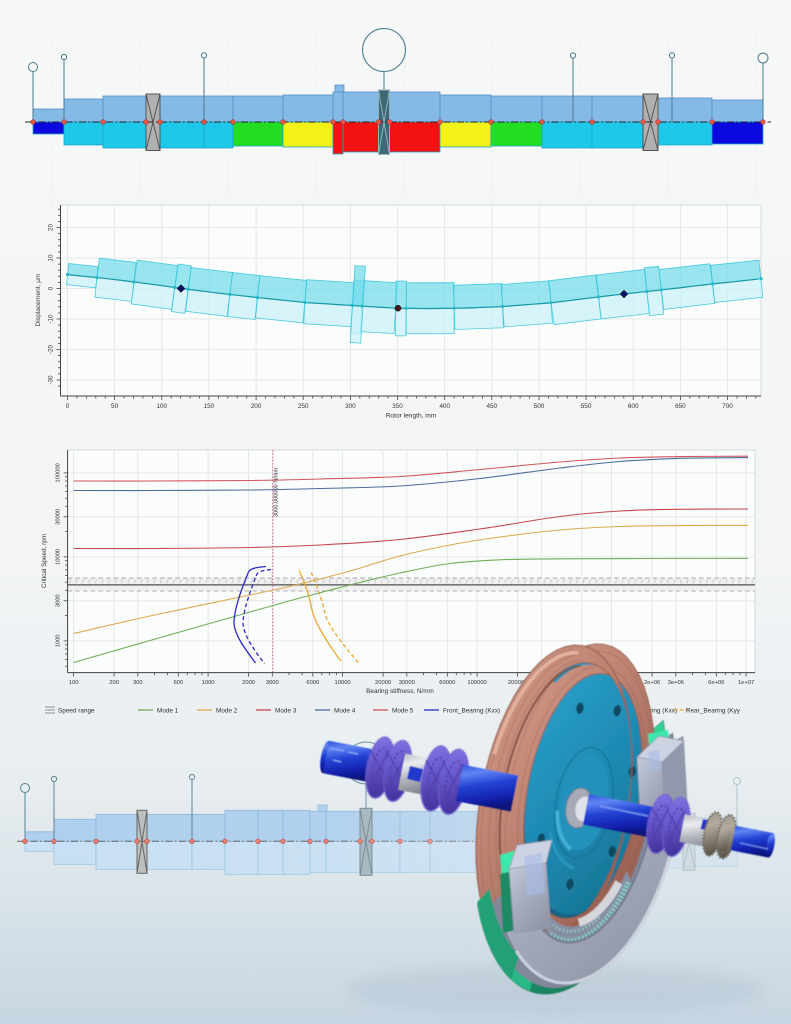 The image size is (791, 1024). I want to click on svg-text: 20, so click(51, 228).